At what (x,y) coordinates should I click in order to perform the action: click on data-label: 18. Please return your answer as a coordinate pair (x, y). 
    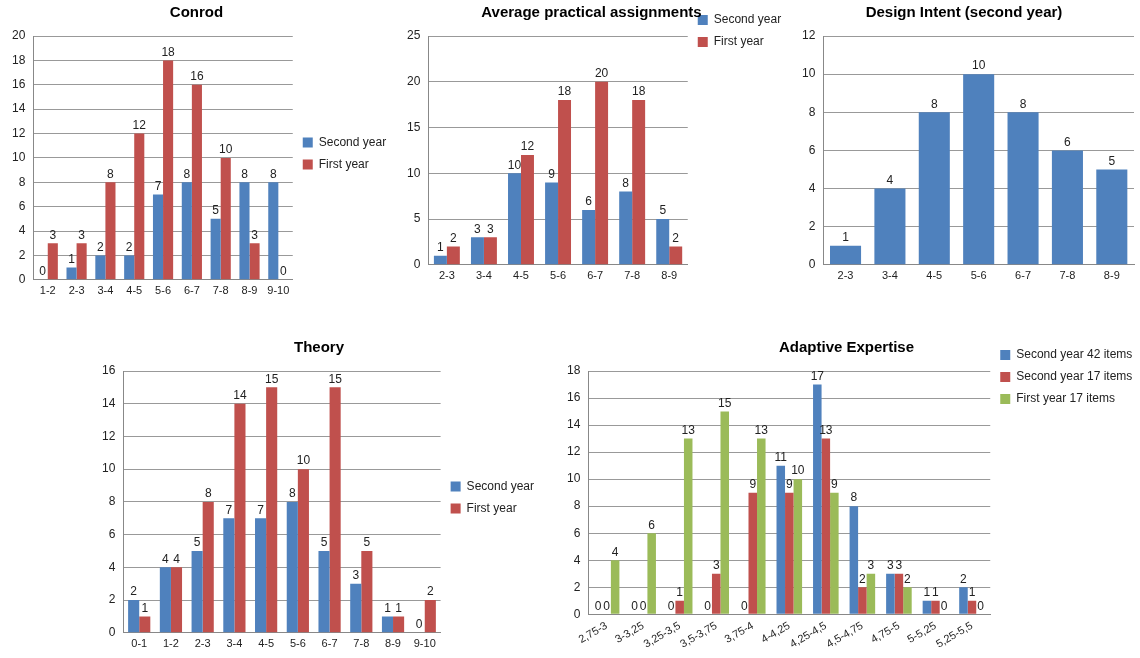
    Looking at the image, I should click on (168, 51).